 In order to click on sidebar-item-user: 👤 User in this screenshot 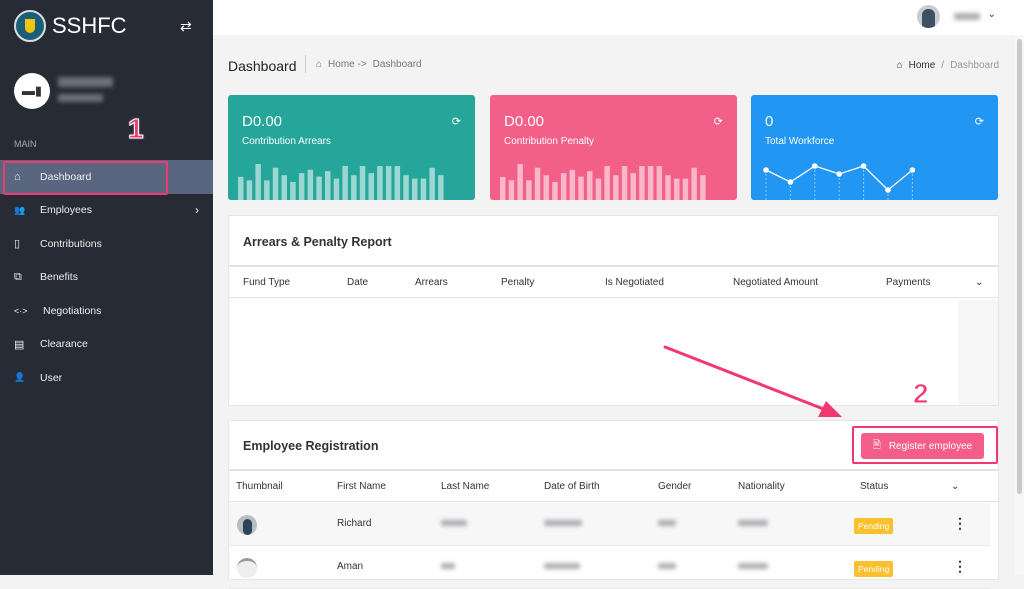, I will do `click(106, 378)`.